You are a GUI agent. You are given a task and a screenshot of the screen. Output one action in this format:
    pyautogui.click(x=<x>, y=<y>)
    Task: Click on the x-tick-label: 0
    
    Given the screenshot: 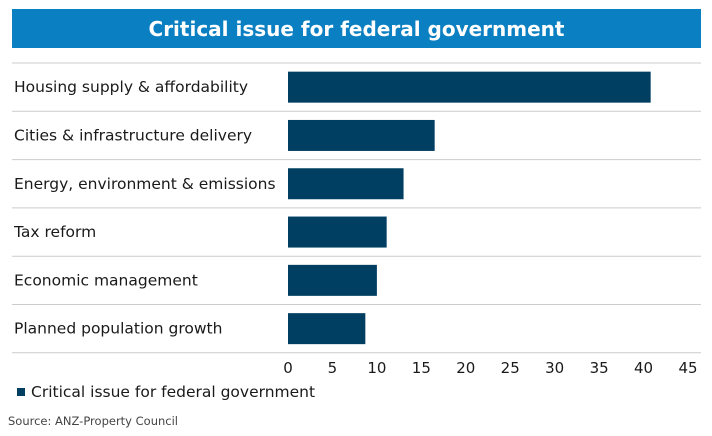 What is the action you would take?
    pyautogui.click(x=288, y=368)
    